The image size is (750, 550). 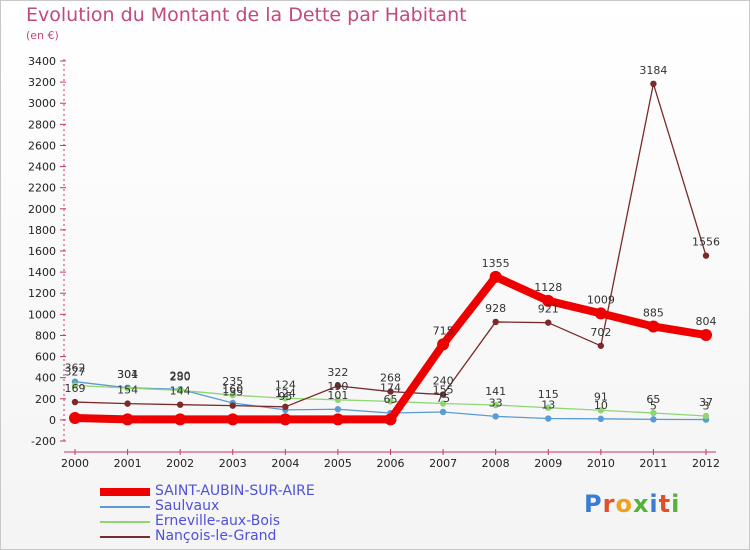 What do you see at coordinates (443, 398) in the screenshot?
I see `series-1-label-7: 75` at bounding box center [443, 398].